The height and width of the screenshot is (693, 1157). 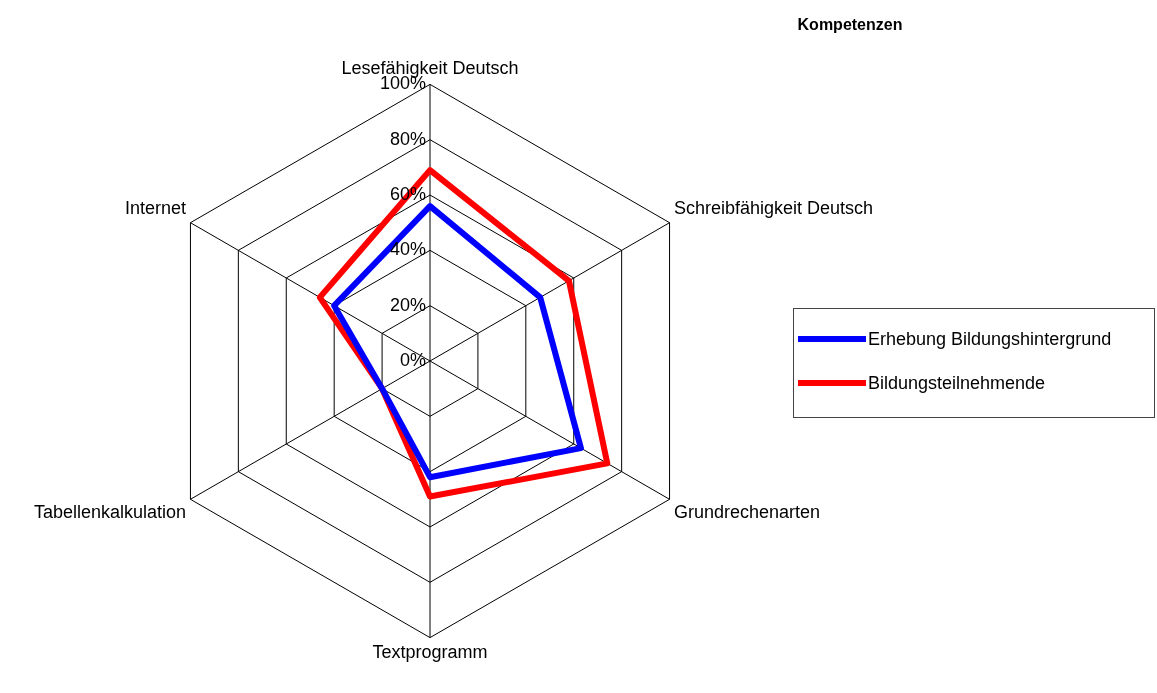 I want to click on y-tick-label: 80%, so click(x=407, y=138).